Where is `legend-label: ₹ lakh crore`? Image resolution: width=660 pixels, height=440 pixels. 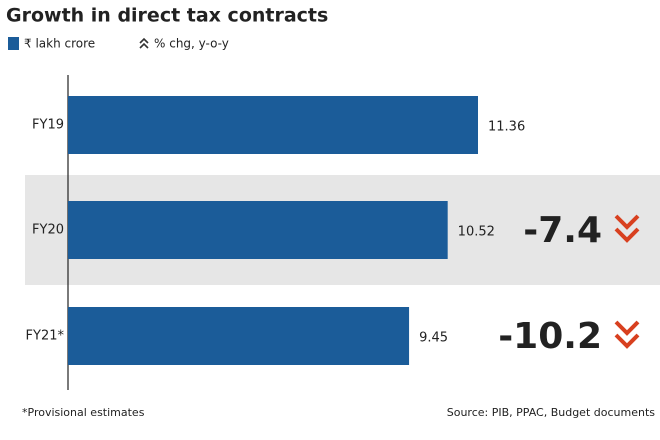 legend-label: ₹ lakh crore is located at coordinates (59, 44).